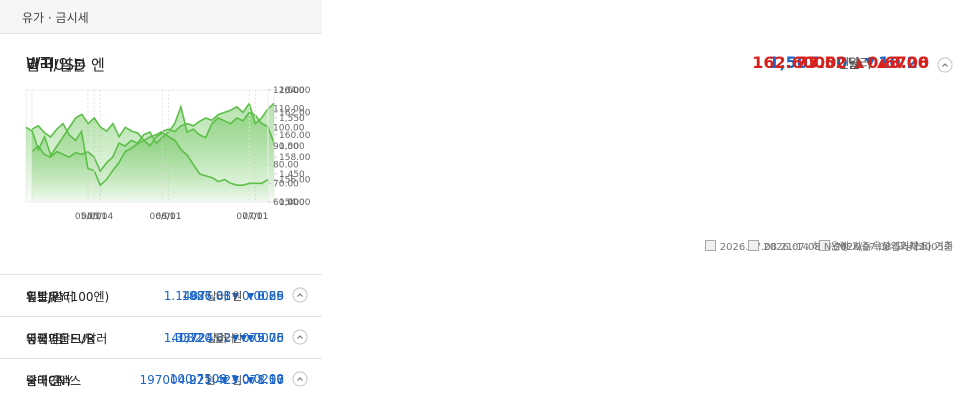  Describe the element at coordinates (289, 110) in the screenshot. I see `y-tick-label: 110.00` at that location.